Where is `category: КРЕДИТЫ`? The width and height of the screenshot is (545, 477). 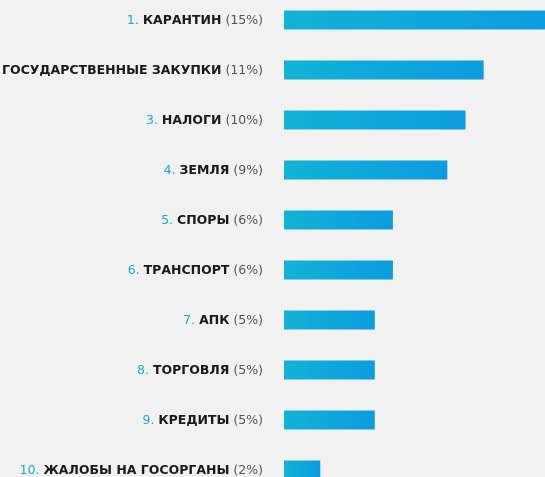
category: КРЕДИТЫ is located at coordinates (193, 419).